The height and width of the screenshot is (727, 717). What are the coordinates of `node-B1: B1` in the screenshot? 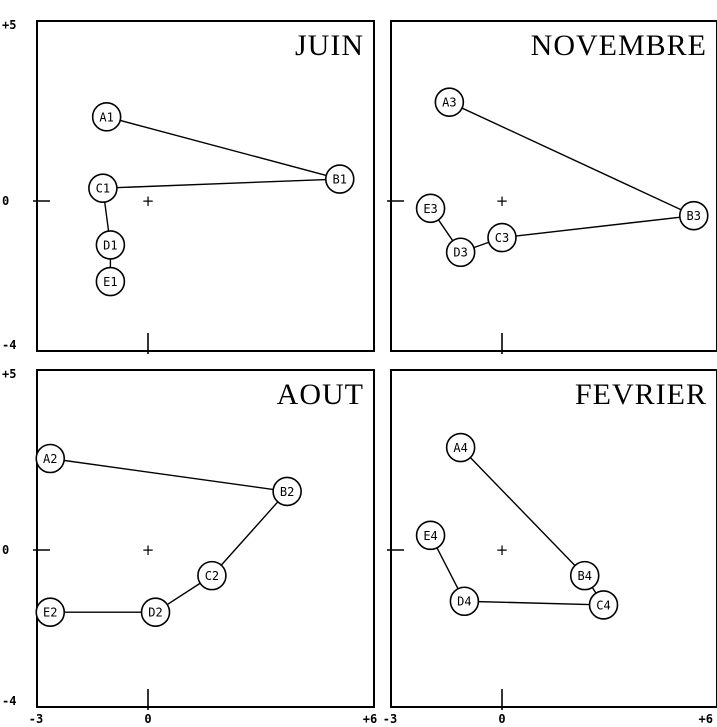 It's located at (339, 179).